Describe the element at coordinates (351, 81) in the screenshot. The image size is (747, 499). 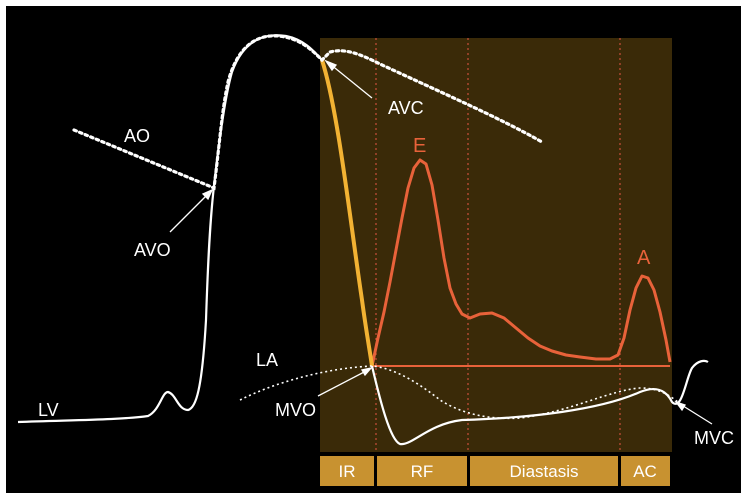
I see `avc-arrow-line` at that location.